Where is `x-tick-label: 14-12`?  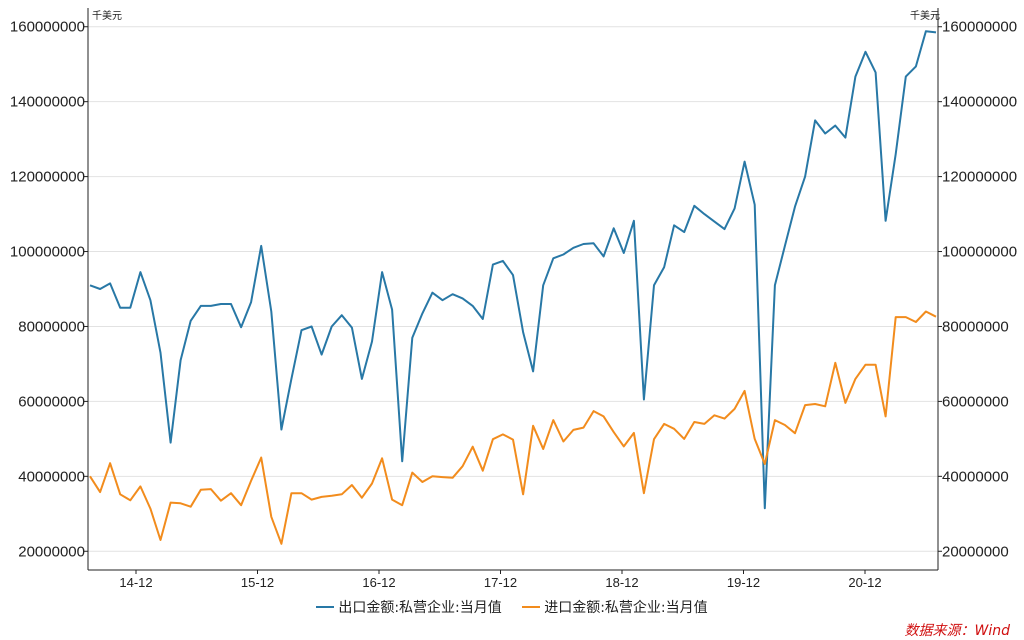
x-tick-label: 14-12 is located at coordinates (135, 582).